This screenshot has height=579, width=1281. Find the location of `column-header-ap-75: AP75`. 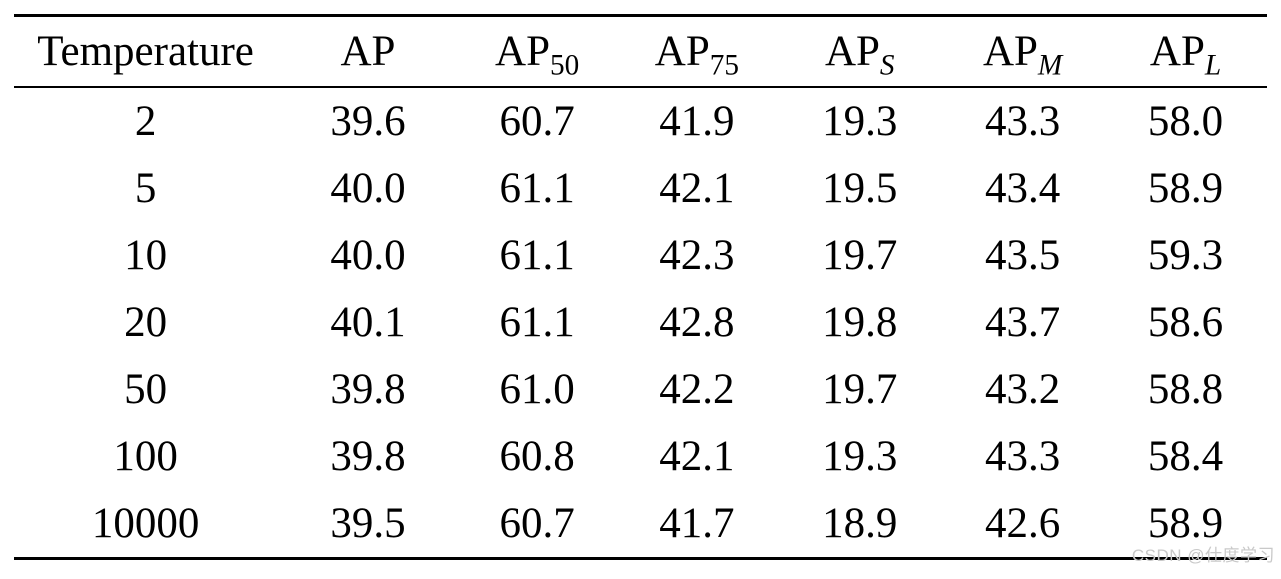

column-header-ap-75: AP75 is located at coordinates (696, 52).